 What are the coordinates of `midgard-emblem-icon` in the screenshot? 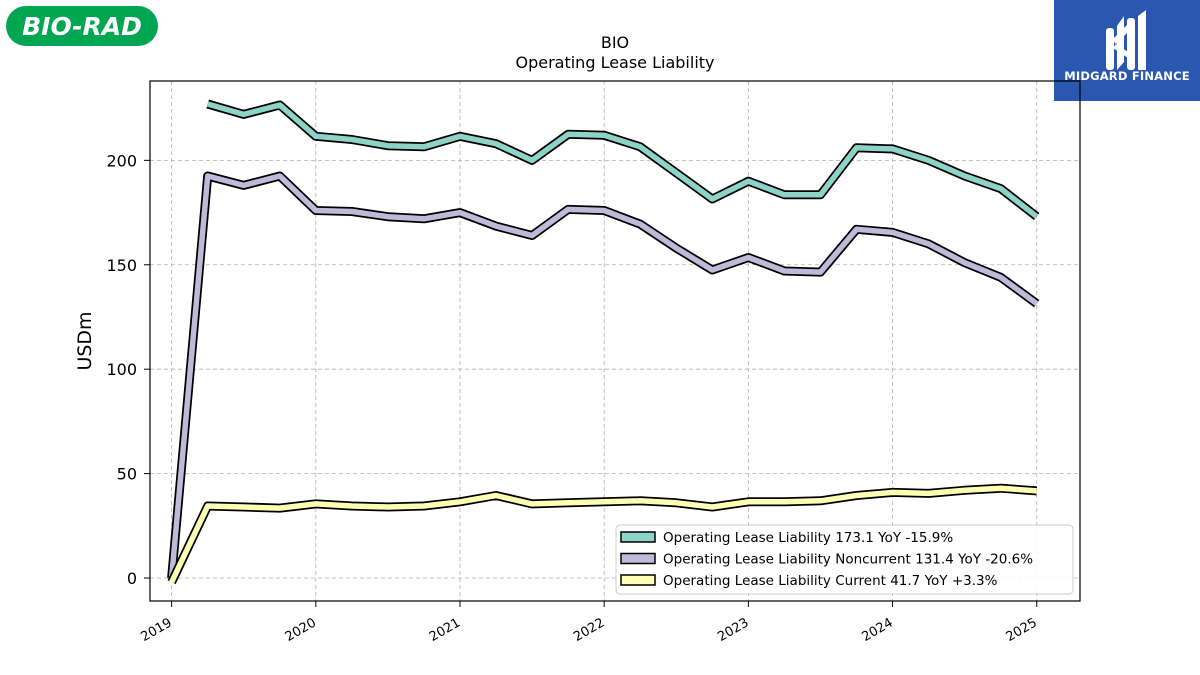 It's located at (1126, 40).